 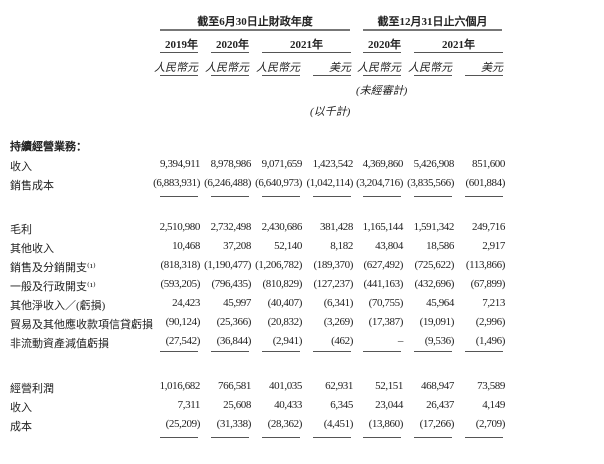 I want to click on table-cell: 1,591,342, so click(x=434, y=227).